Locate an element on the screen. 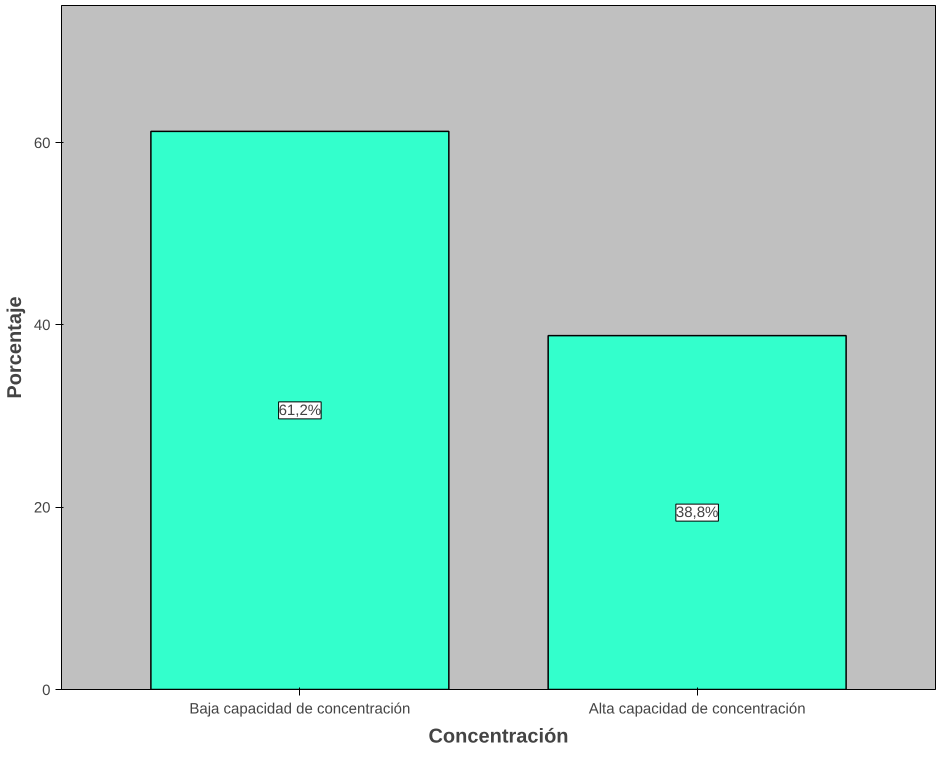 The width and height of the screenshot is (952, 760). data-label: 61,2% is located at coordinates (300, 410).